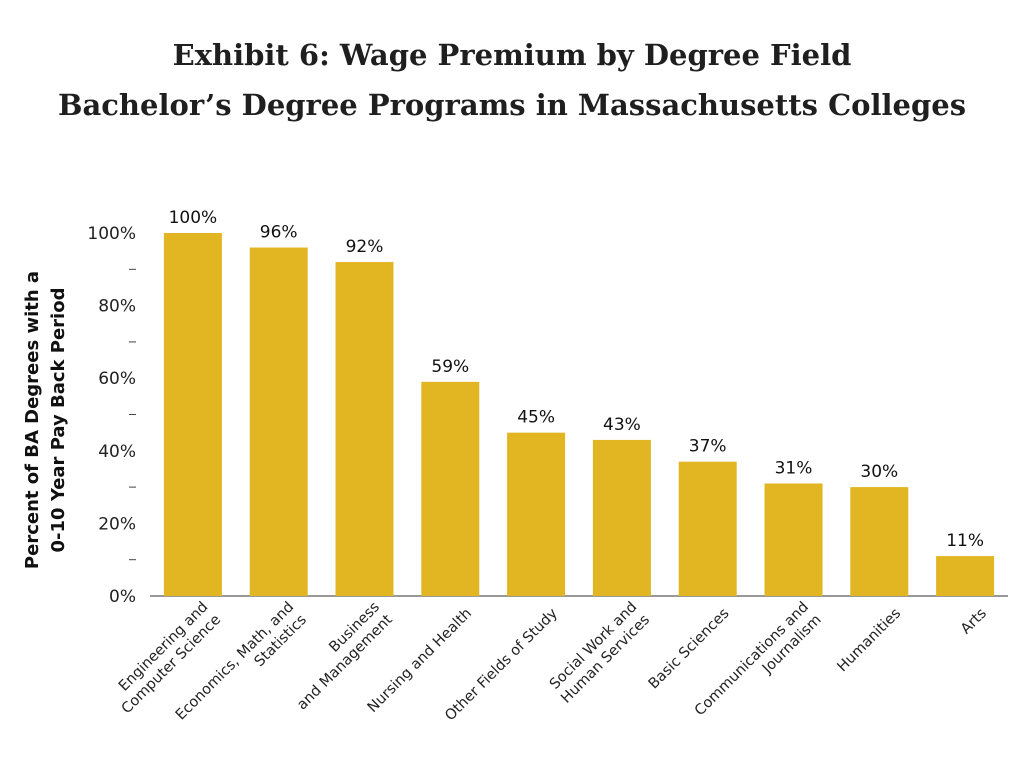 This screenshot has height=768, width=1024. I want to click on bar-value-label: 100%, so click(193, 218).